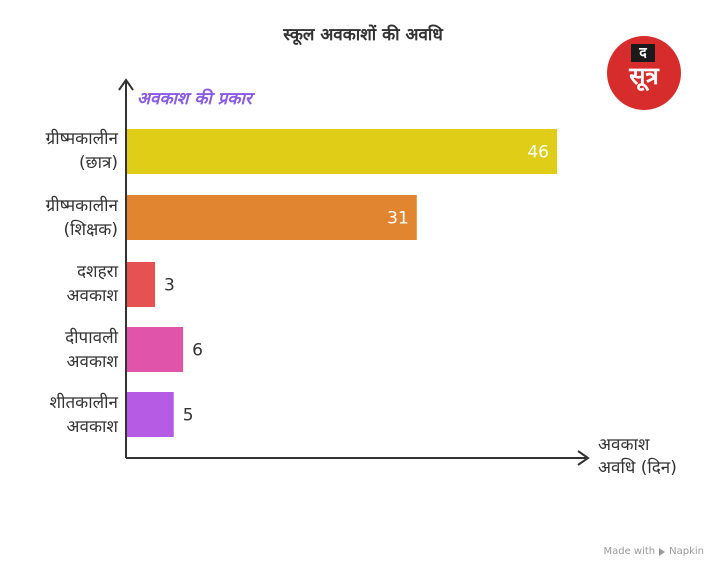 Image resolution: width=726 pixels, height=579 pixels. Describe the element at coordinates (63, 415) in the screenshot. I see `category-label-winter: शीतकालीन अवकाश` at that location.